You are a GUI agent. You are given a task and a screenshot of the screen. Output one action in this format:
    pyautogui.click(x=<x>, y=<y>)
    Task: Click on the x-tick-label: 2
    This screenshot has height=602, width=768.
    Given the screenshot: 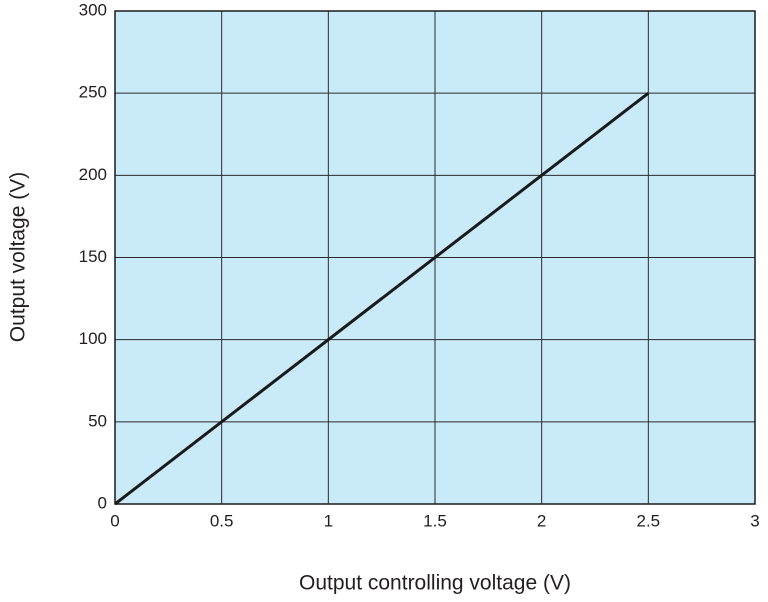 What is the action you would take?
    pyautogui.click(x=541, y=520)
    